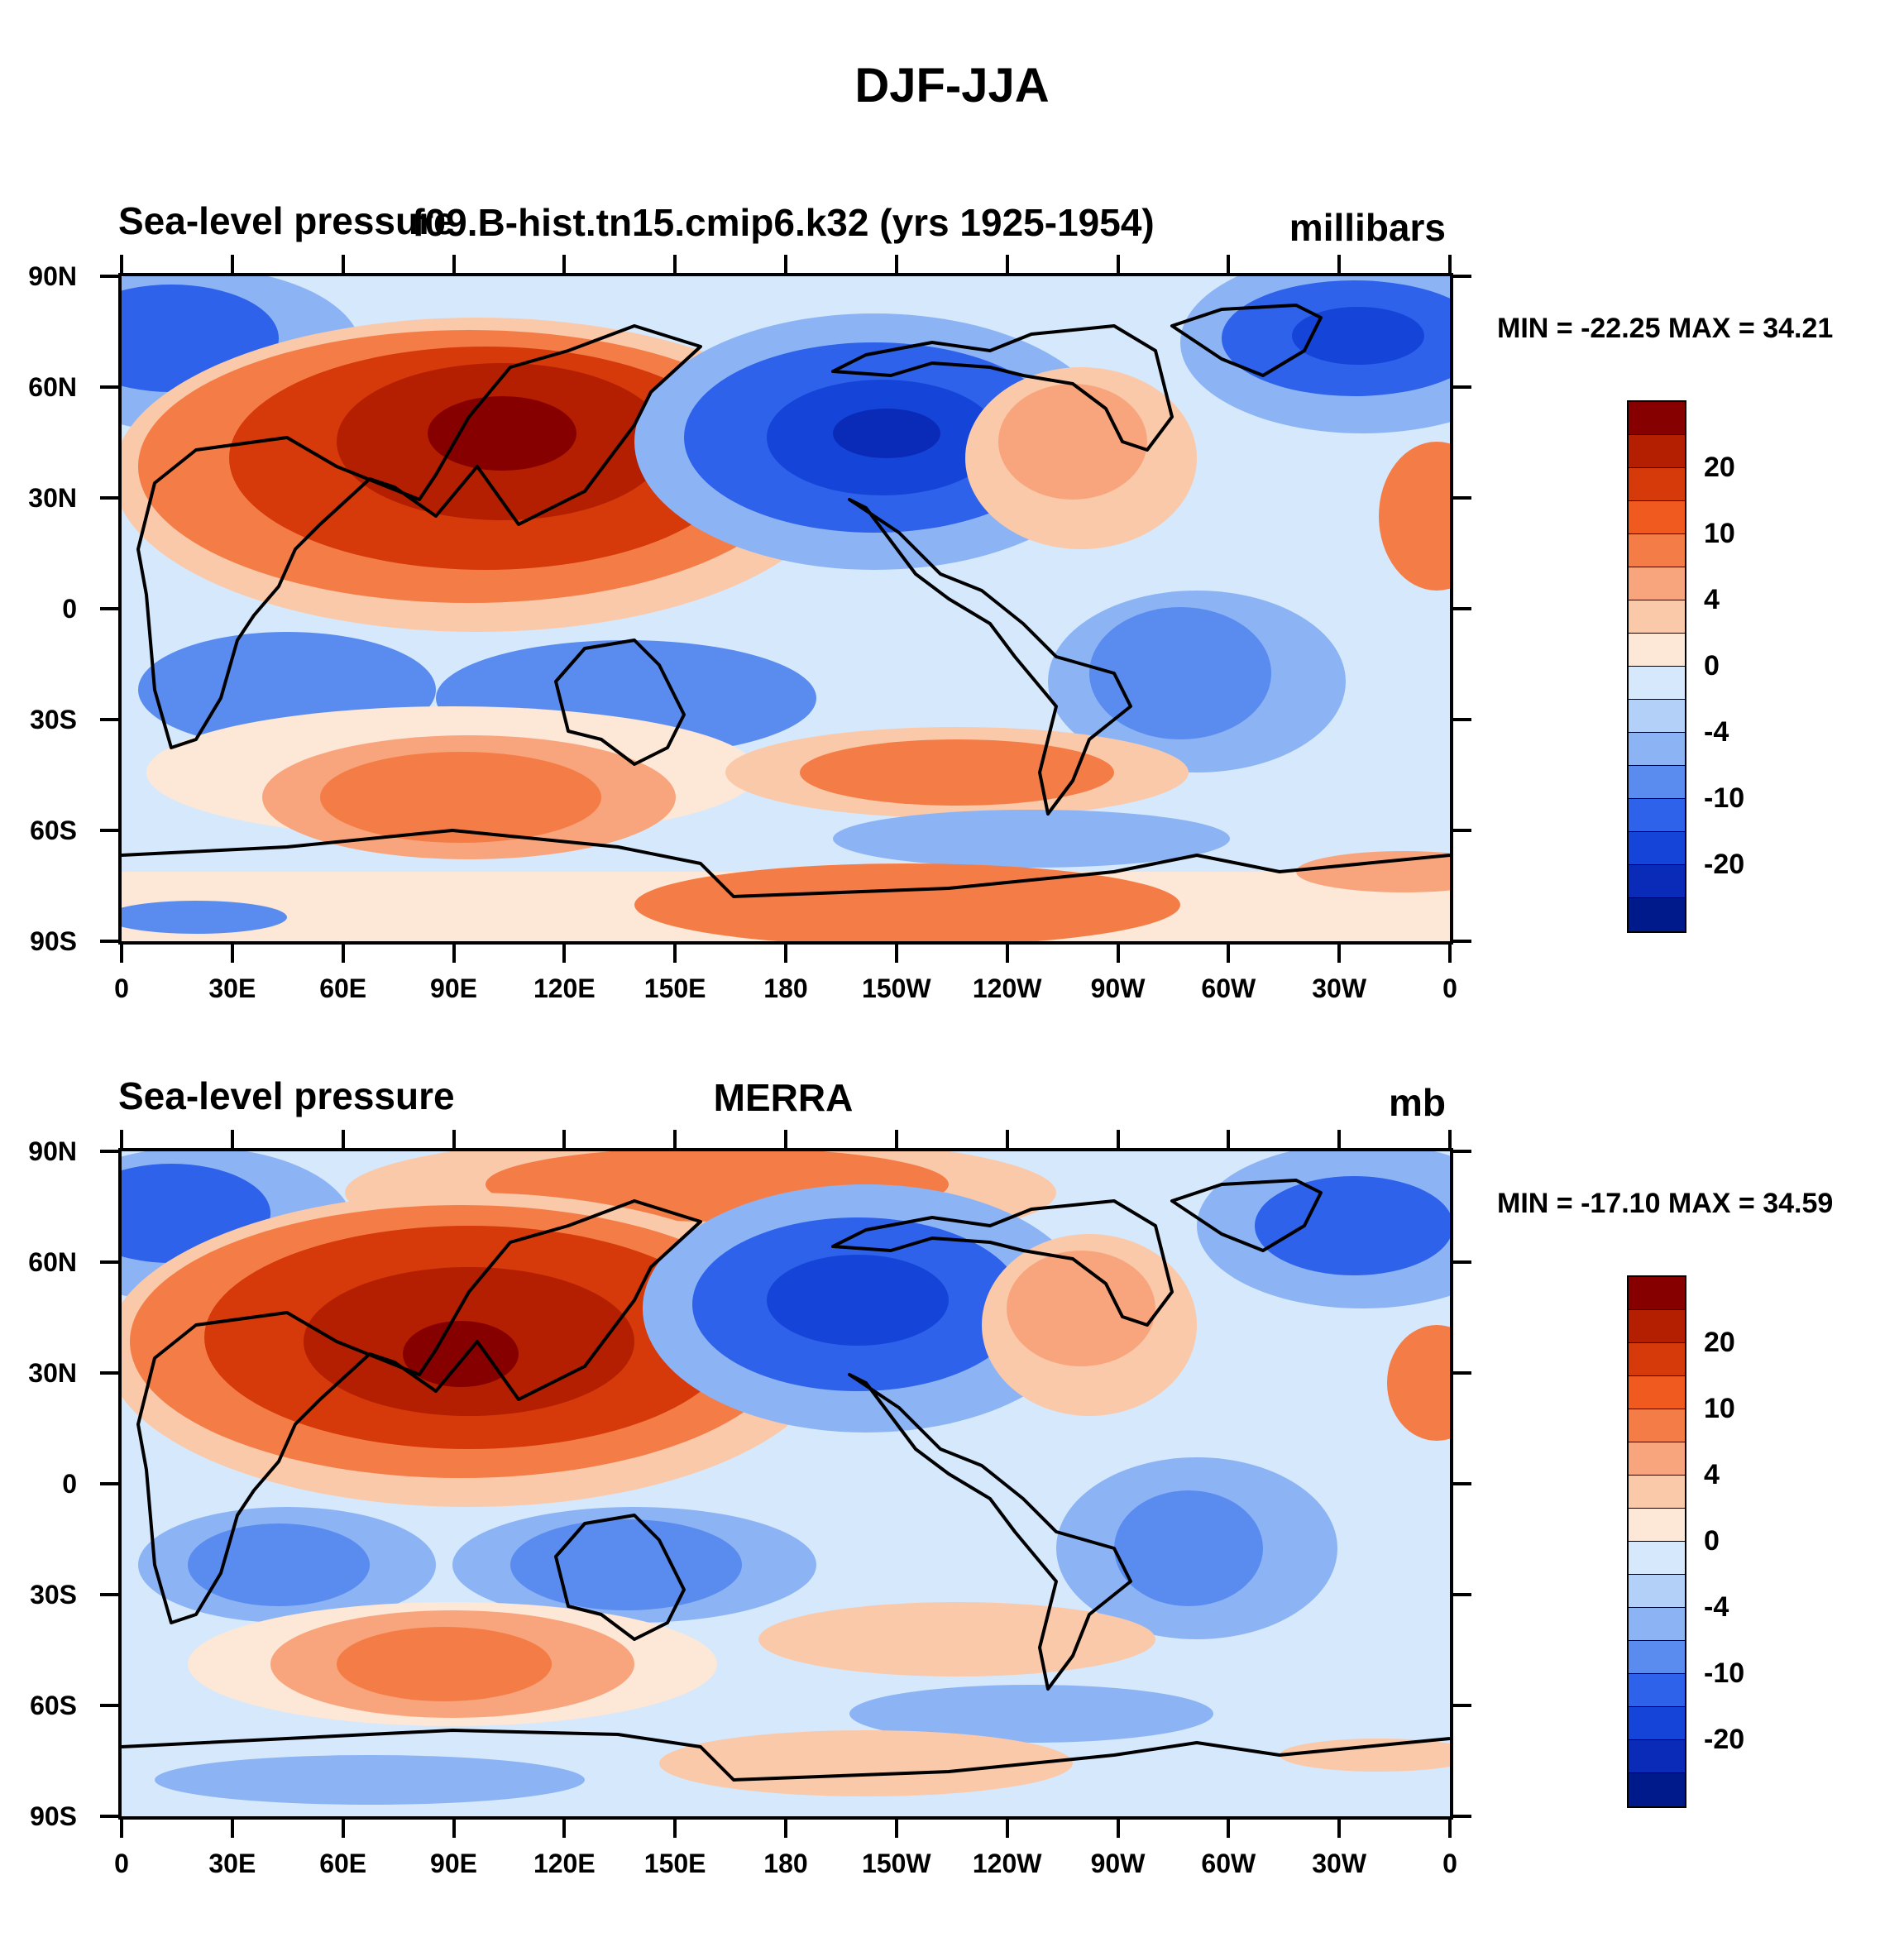 This screenshot has width=1904, height=1942. Describe the element at coordinates (53, 1595) in the screenshot. I see `lat-label: 30S` at that location.